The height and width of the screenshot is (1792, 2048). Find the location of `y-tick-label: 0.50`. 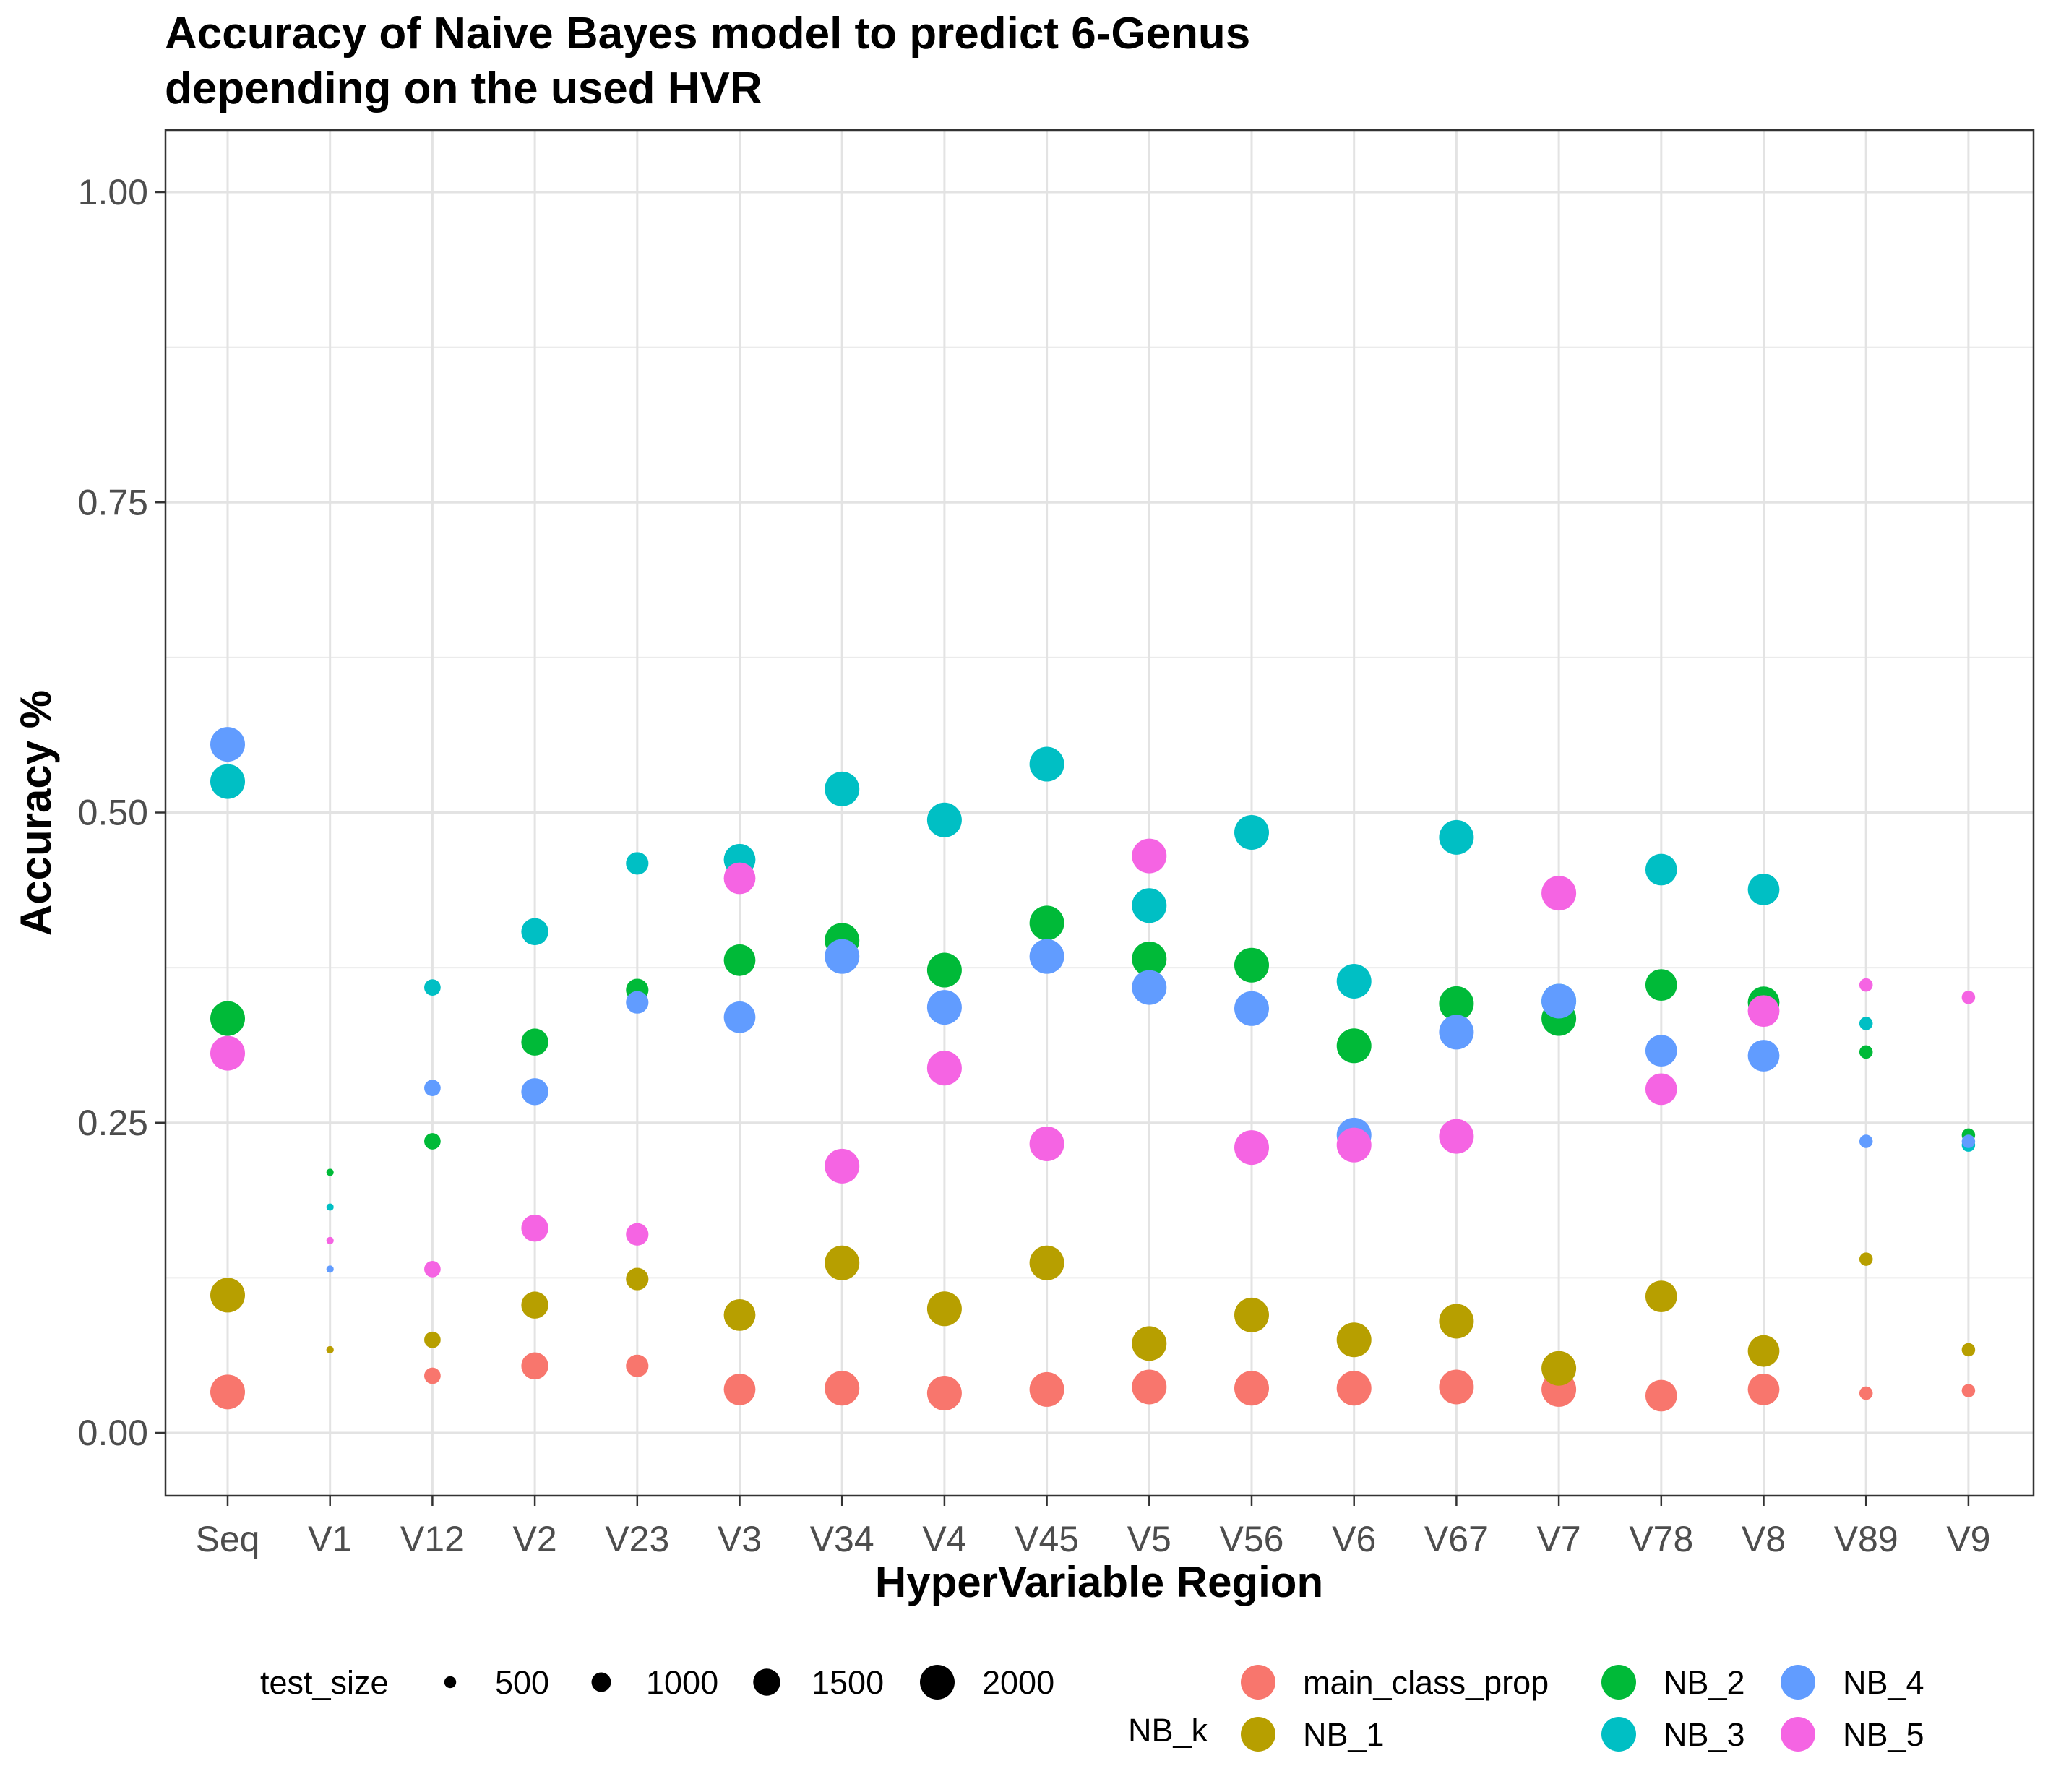

y-tick-label: 0.50 is located at coordinates (113, 813).